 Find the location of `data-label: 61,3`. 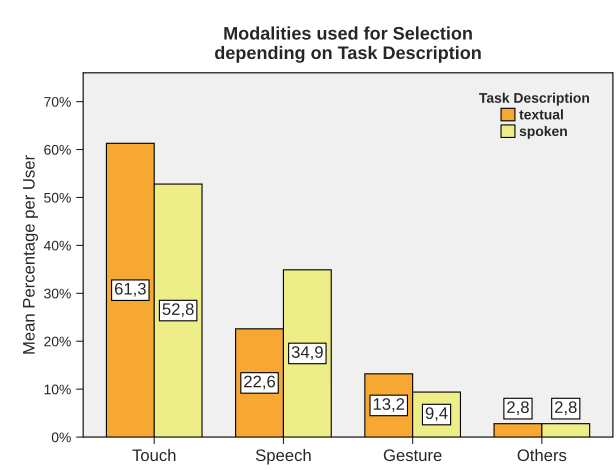

data-label: 61,3 is located at coordinates (130, 289).